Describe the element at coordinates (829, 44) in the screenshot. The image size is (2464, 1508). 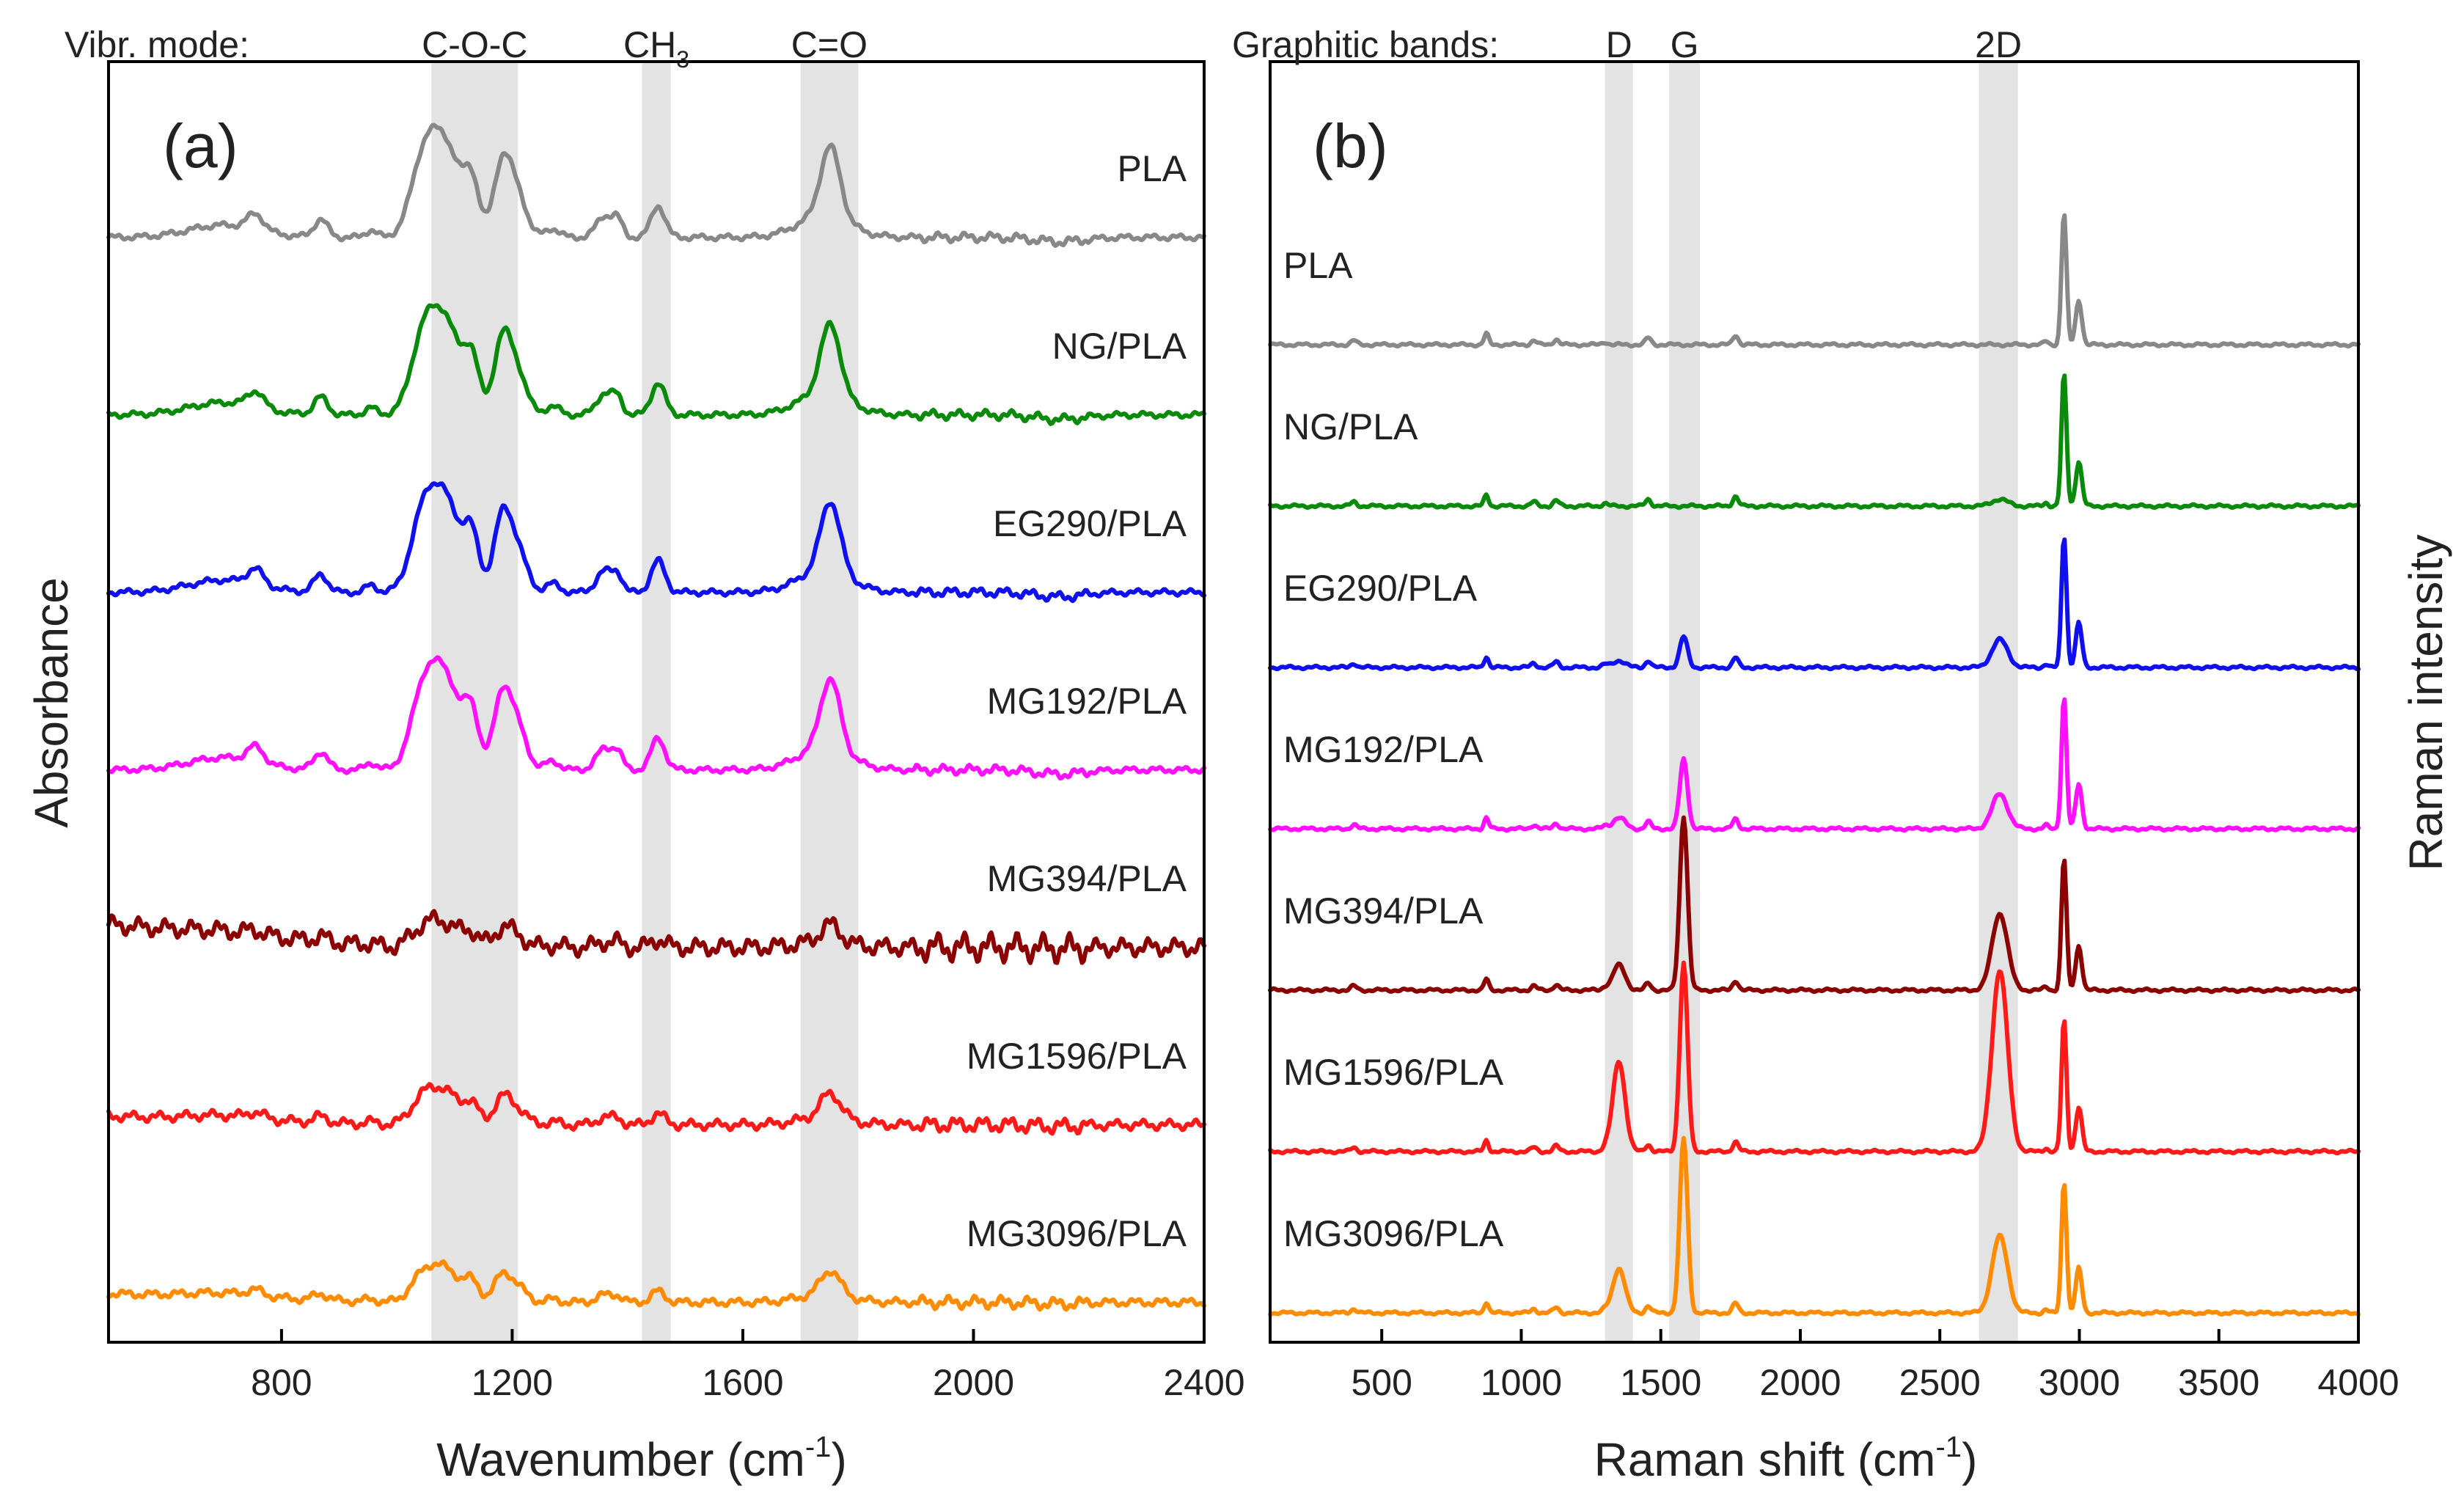
I see `band-label-c-o: C=O` at that location.